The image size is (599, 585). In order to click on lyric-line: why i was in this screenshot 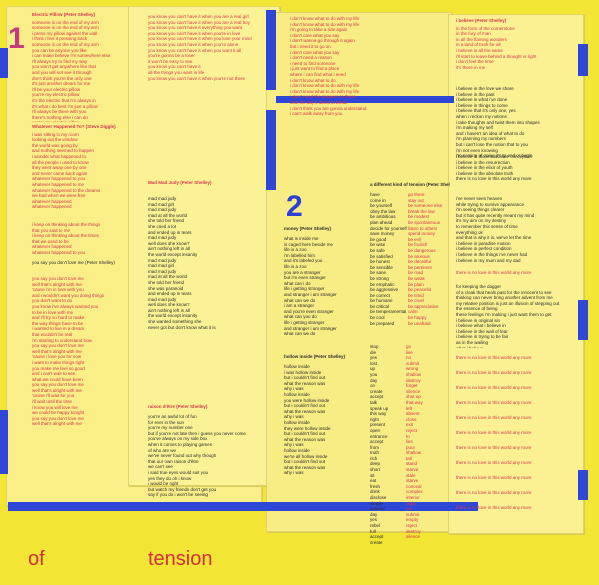, I will do `click(294, 389)`.